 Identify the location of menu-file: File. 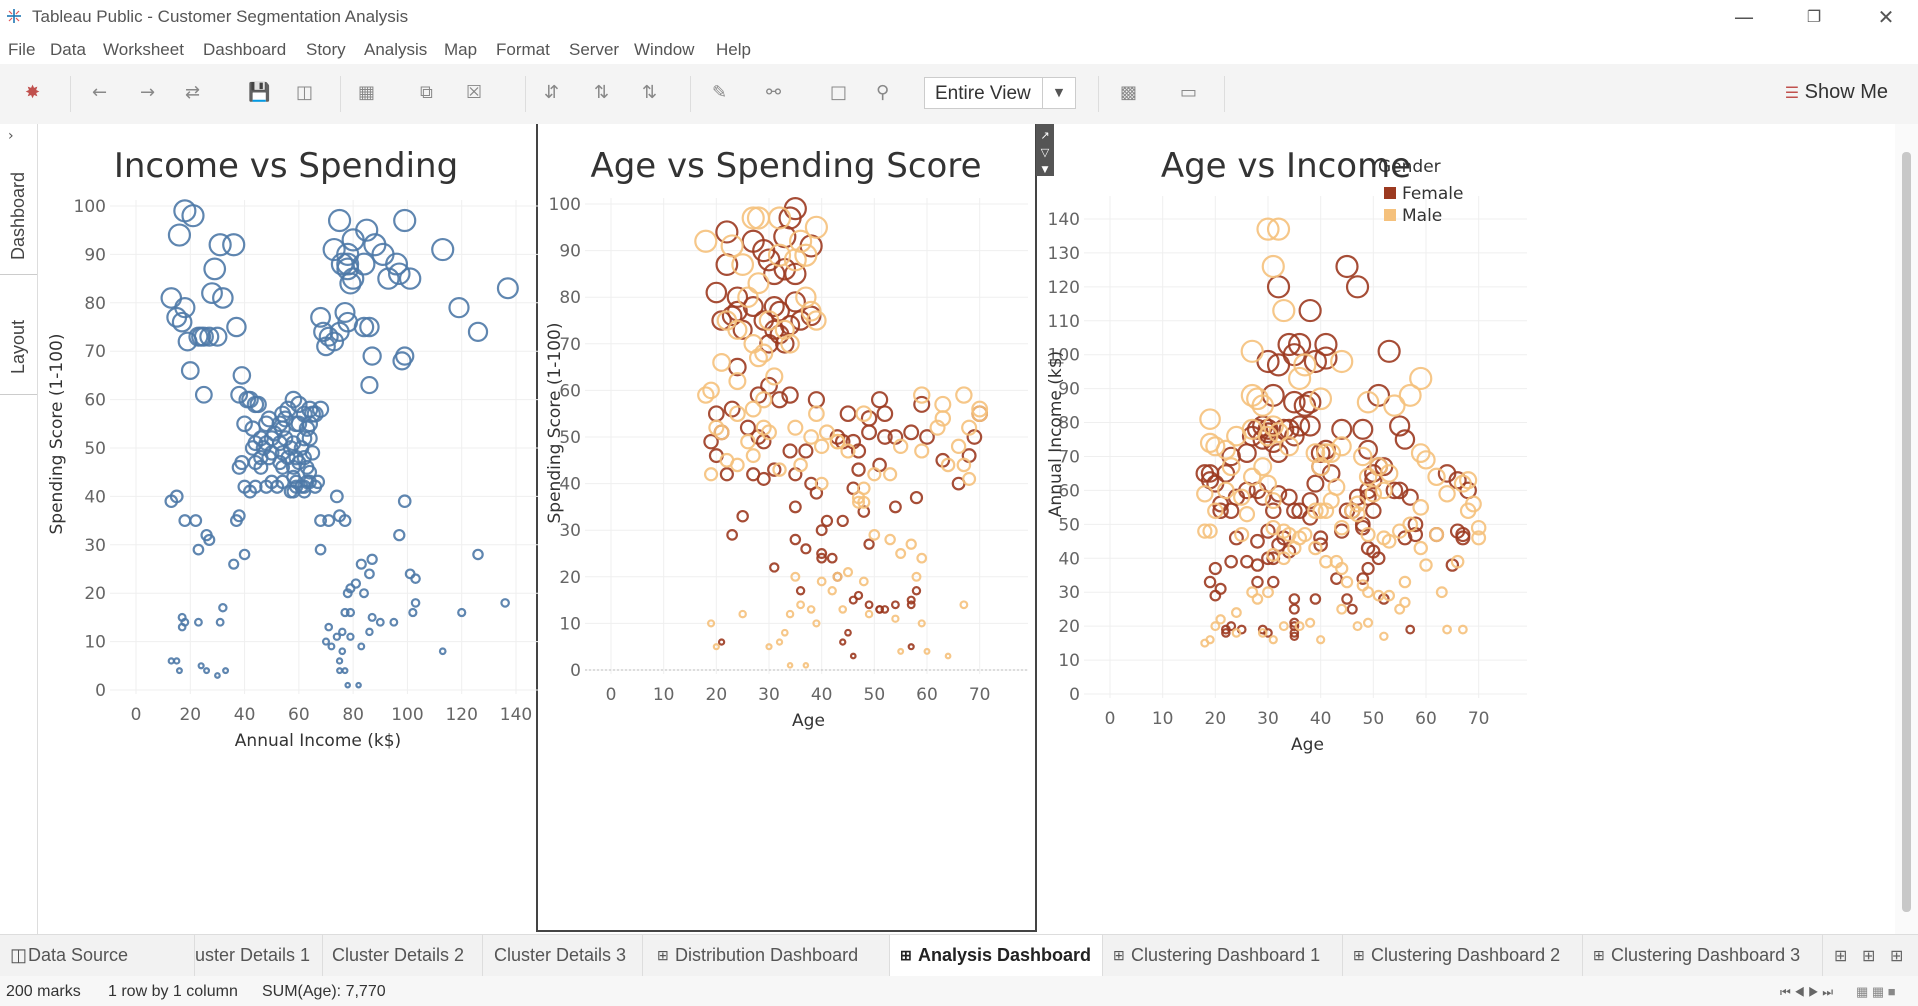
(22, 49).